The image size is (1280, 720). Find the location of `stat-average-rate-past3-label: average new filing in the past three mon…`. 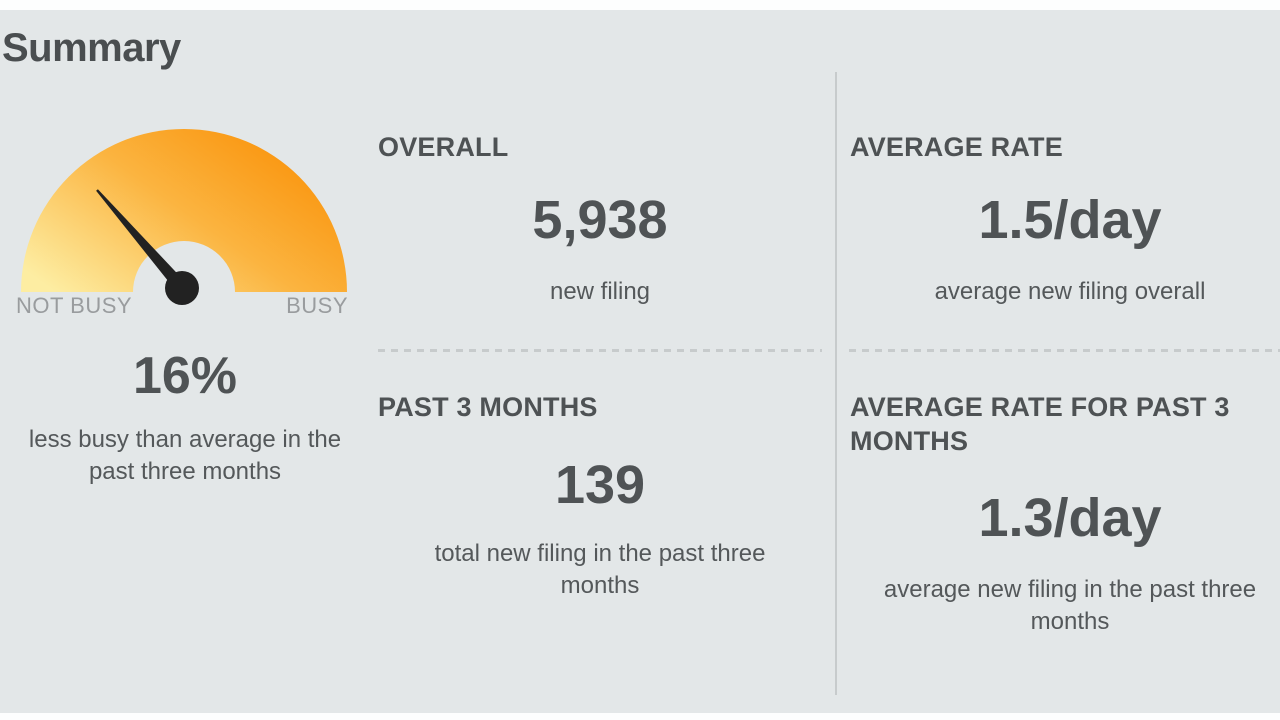

stat-average-rate-past3-label: average new filing in the past three mon… is located at coordinates (1070, 606).